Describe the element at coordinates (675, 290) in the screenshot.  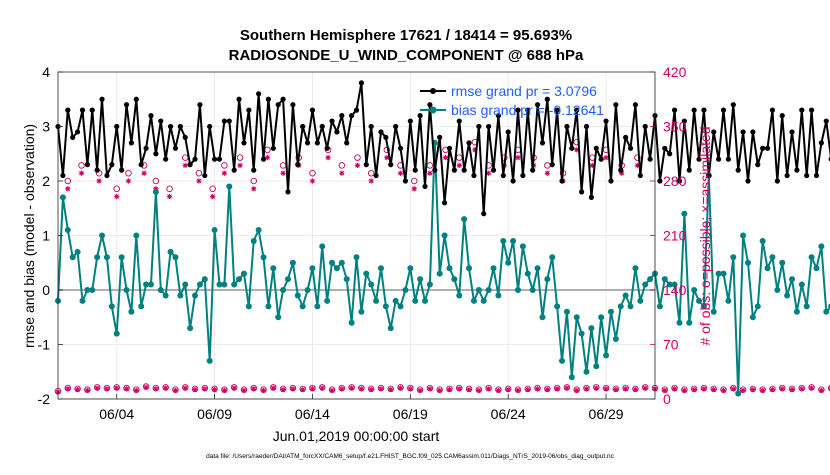
I see `y2-tick-label: 140` at that location.